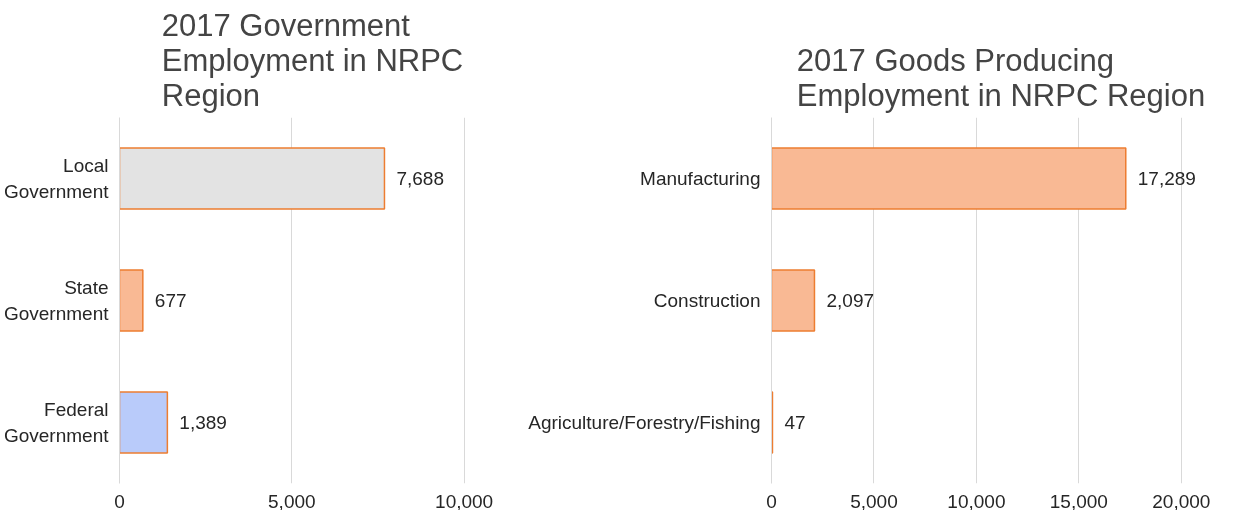 The height and width of the screenshot is (515, 1253). Describe the element at coordinates (700, 178) in the screenshot. I see `y-tick-label: Manufacturing` at that location.